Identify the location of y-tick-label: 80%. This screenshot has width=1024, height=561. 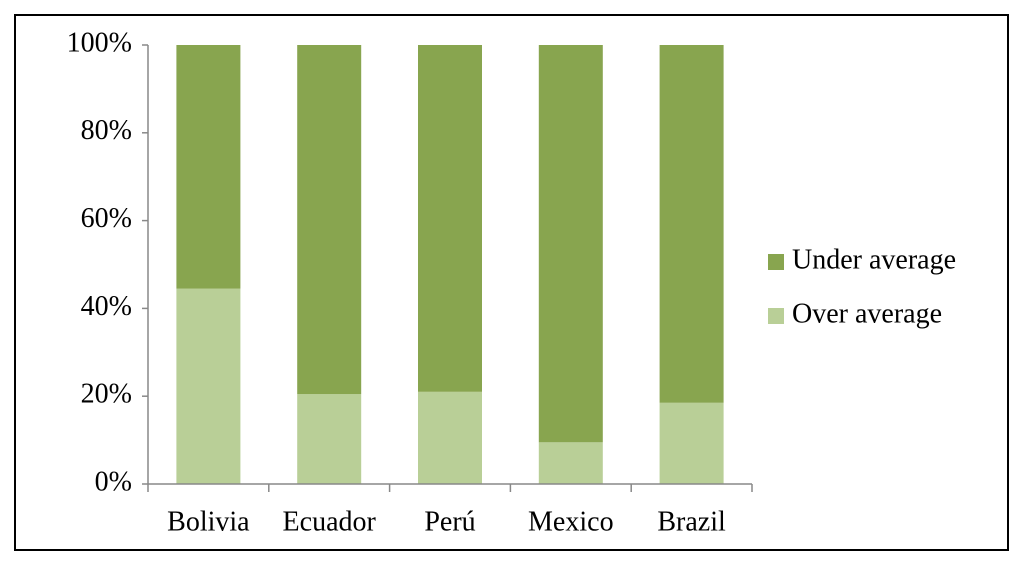
(106, 130).